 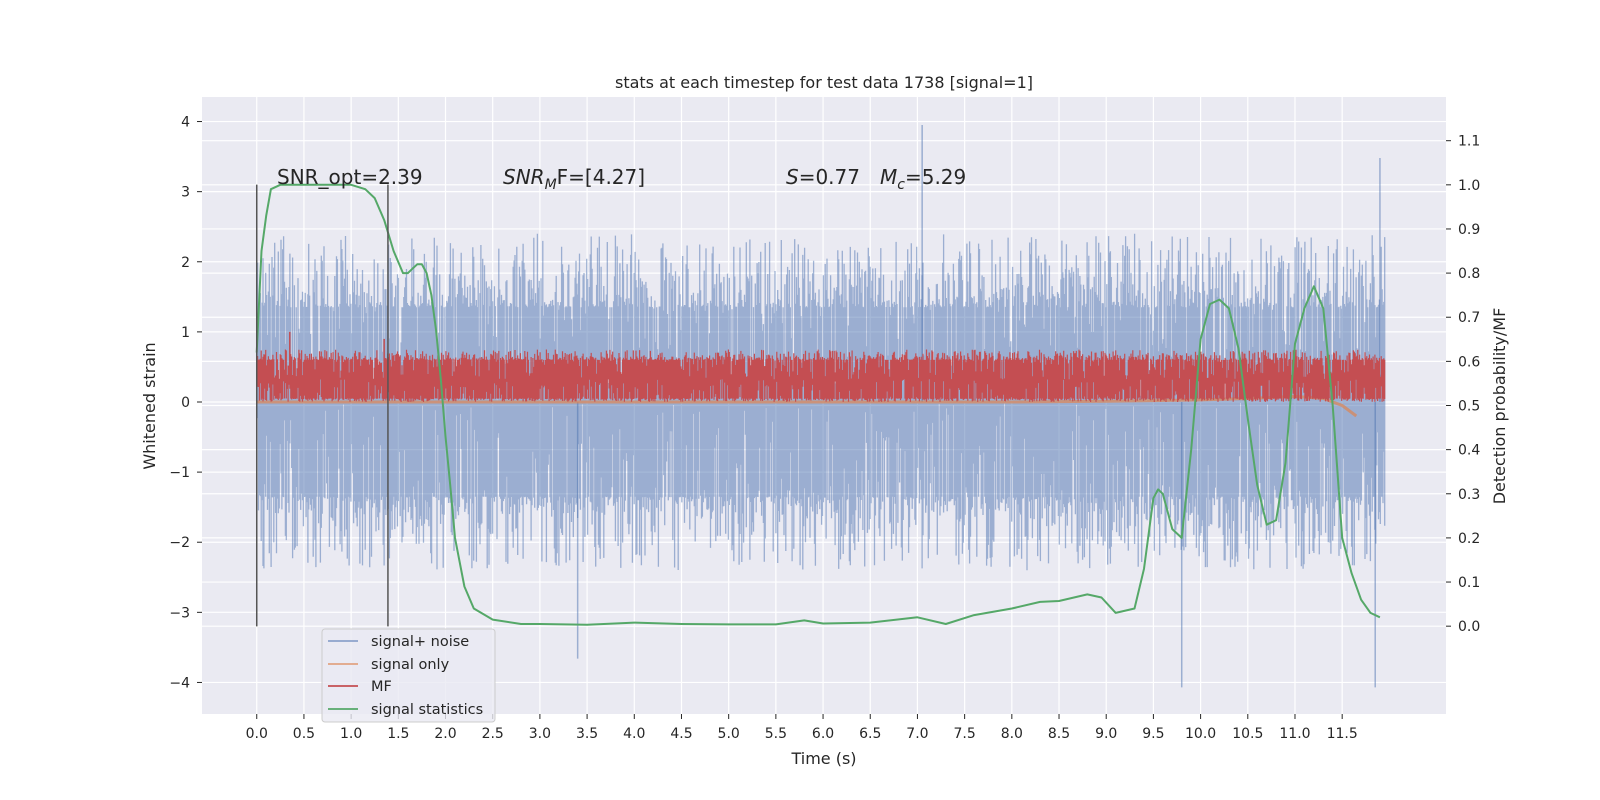 I want to click on legend-label-mf: MF, so click(x=381, y=687).